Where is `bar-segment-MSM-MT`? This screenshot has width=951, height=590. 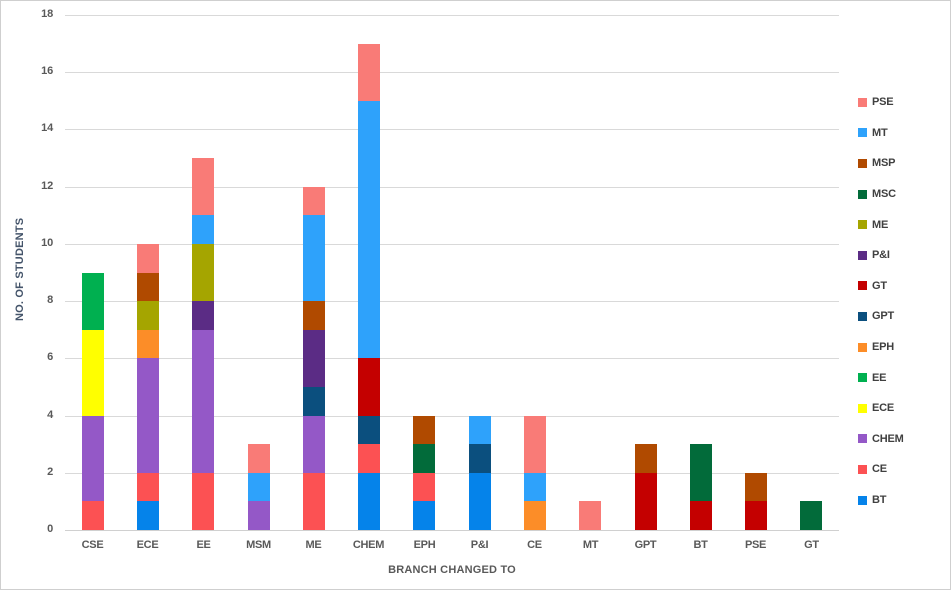 bar-segment-MSM-MT is located at coordinates (259, 487).